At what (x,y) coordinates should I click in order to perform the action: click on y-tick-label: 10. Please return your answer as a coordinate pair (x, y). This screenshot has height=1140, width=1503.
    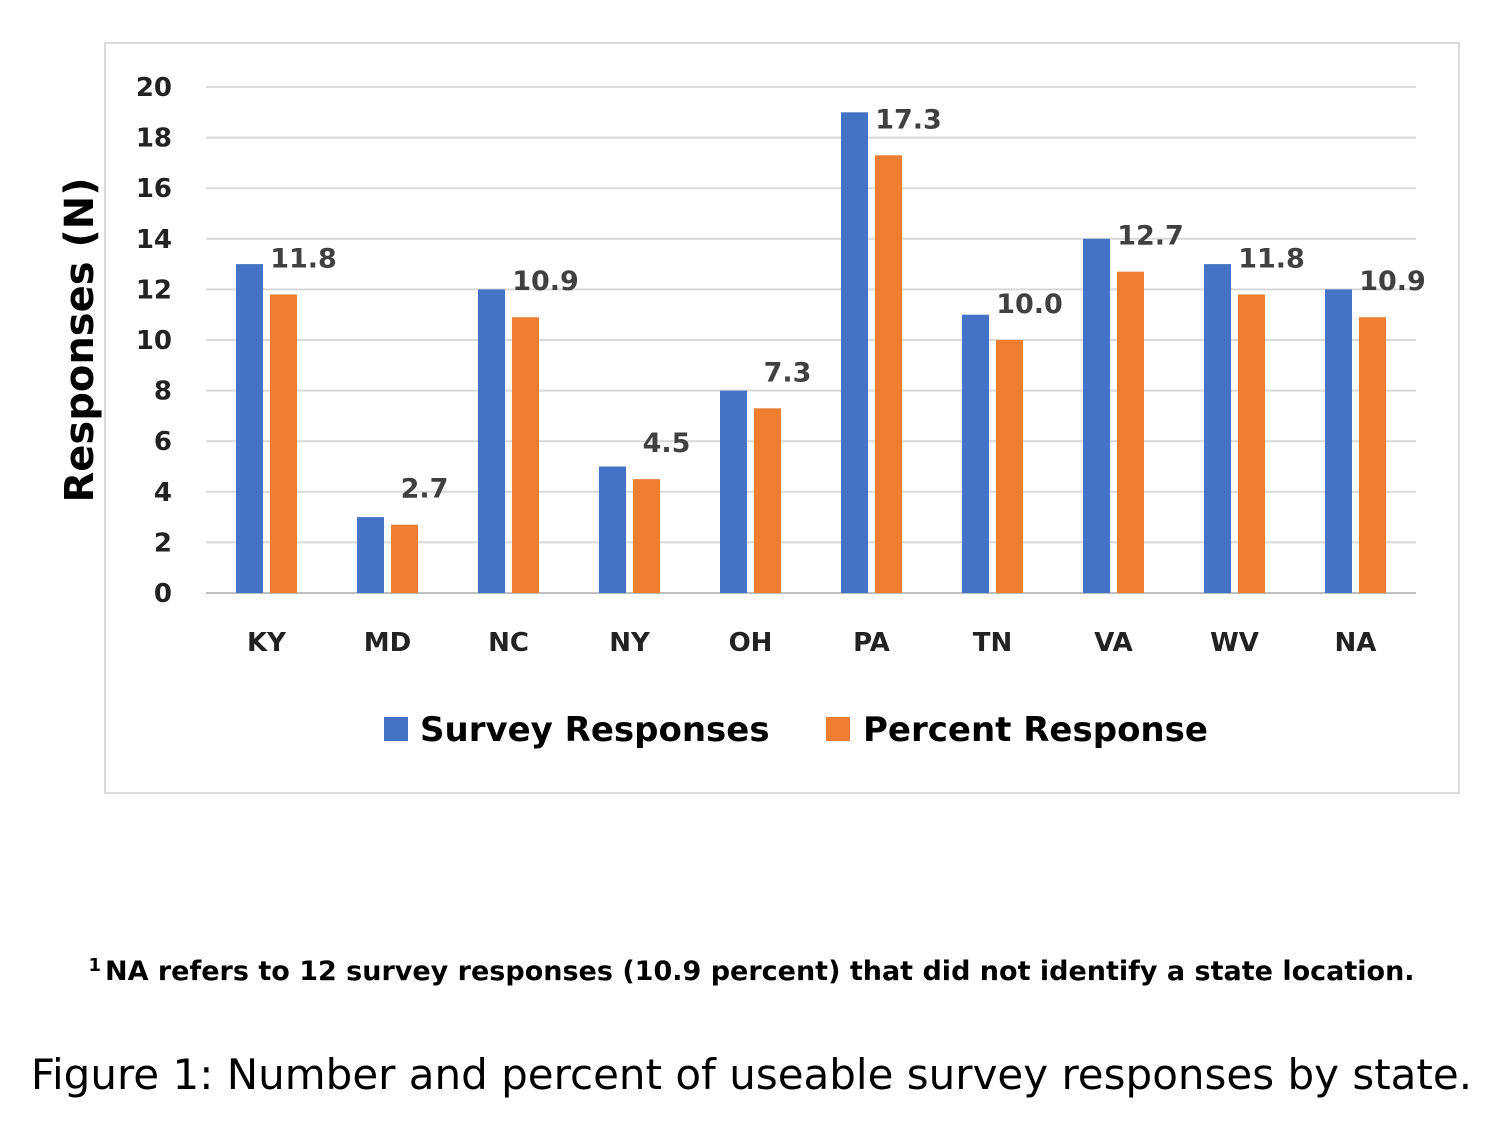
    Looking at the image, I should click on (154, 341).